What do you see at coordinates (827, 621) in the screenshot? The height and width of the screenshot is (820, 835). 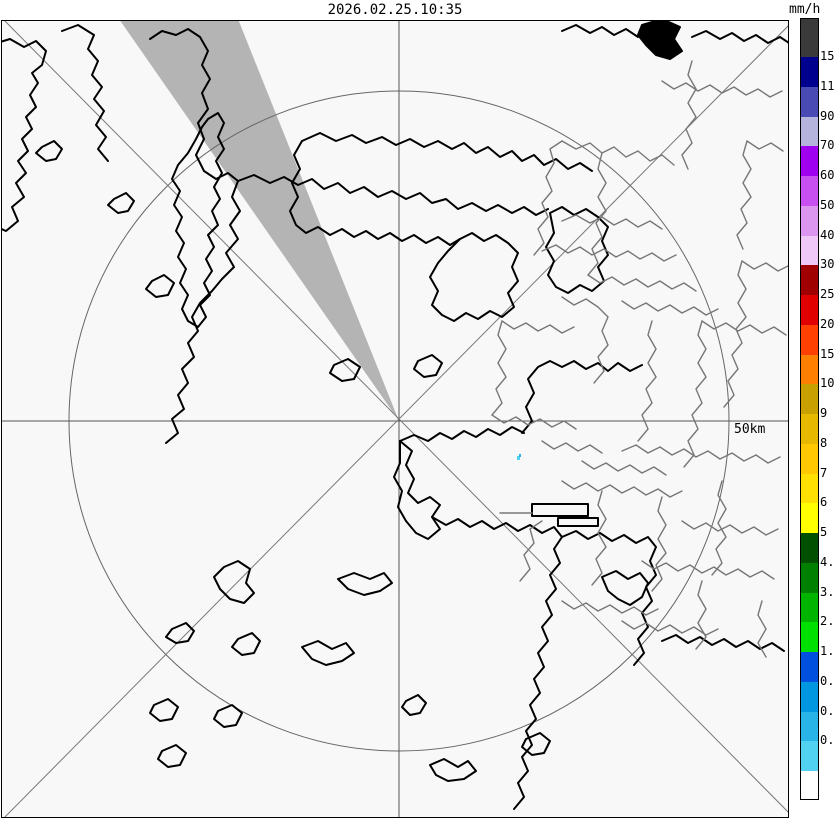 I see `colorbar-tick-2_0: 2.0` at bounding box center [827, 621].